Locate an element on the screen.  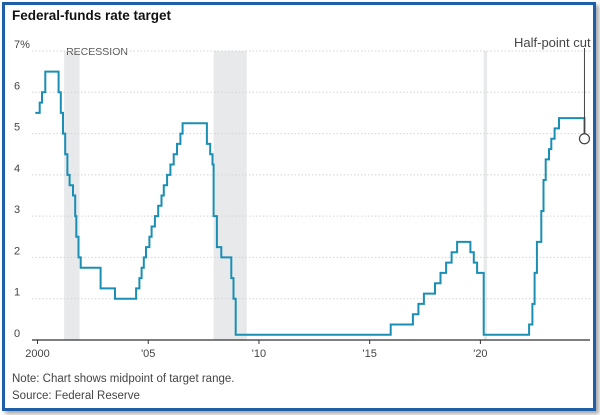
y-tick-label: 3 is located at coordinates (17, 210).